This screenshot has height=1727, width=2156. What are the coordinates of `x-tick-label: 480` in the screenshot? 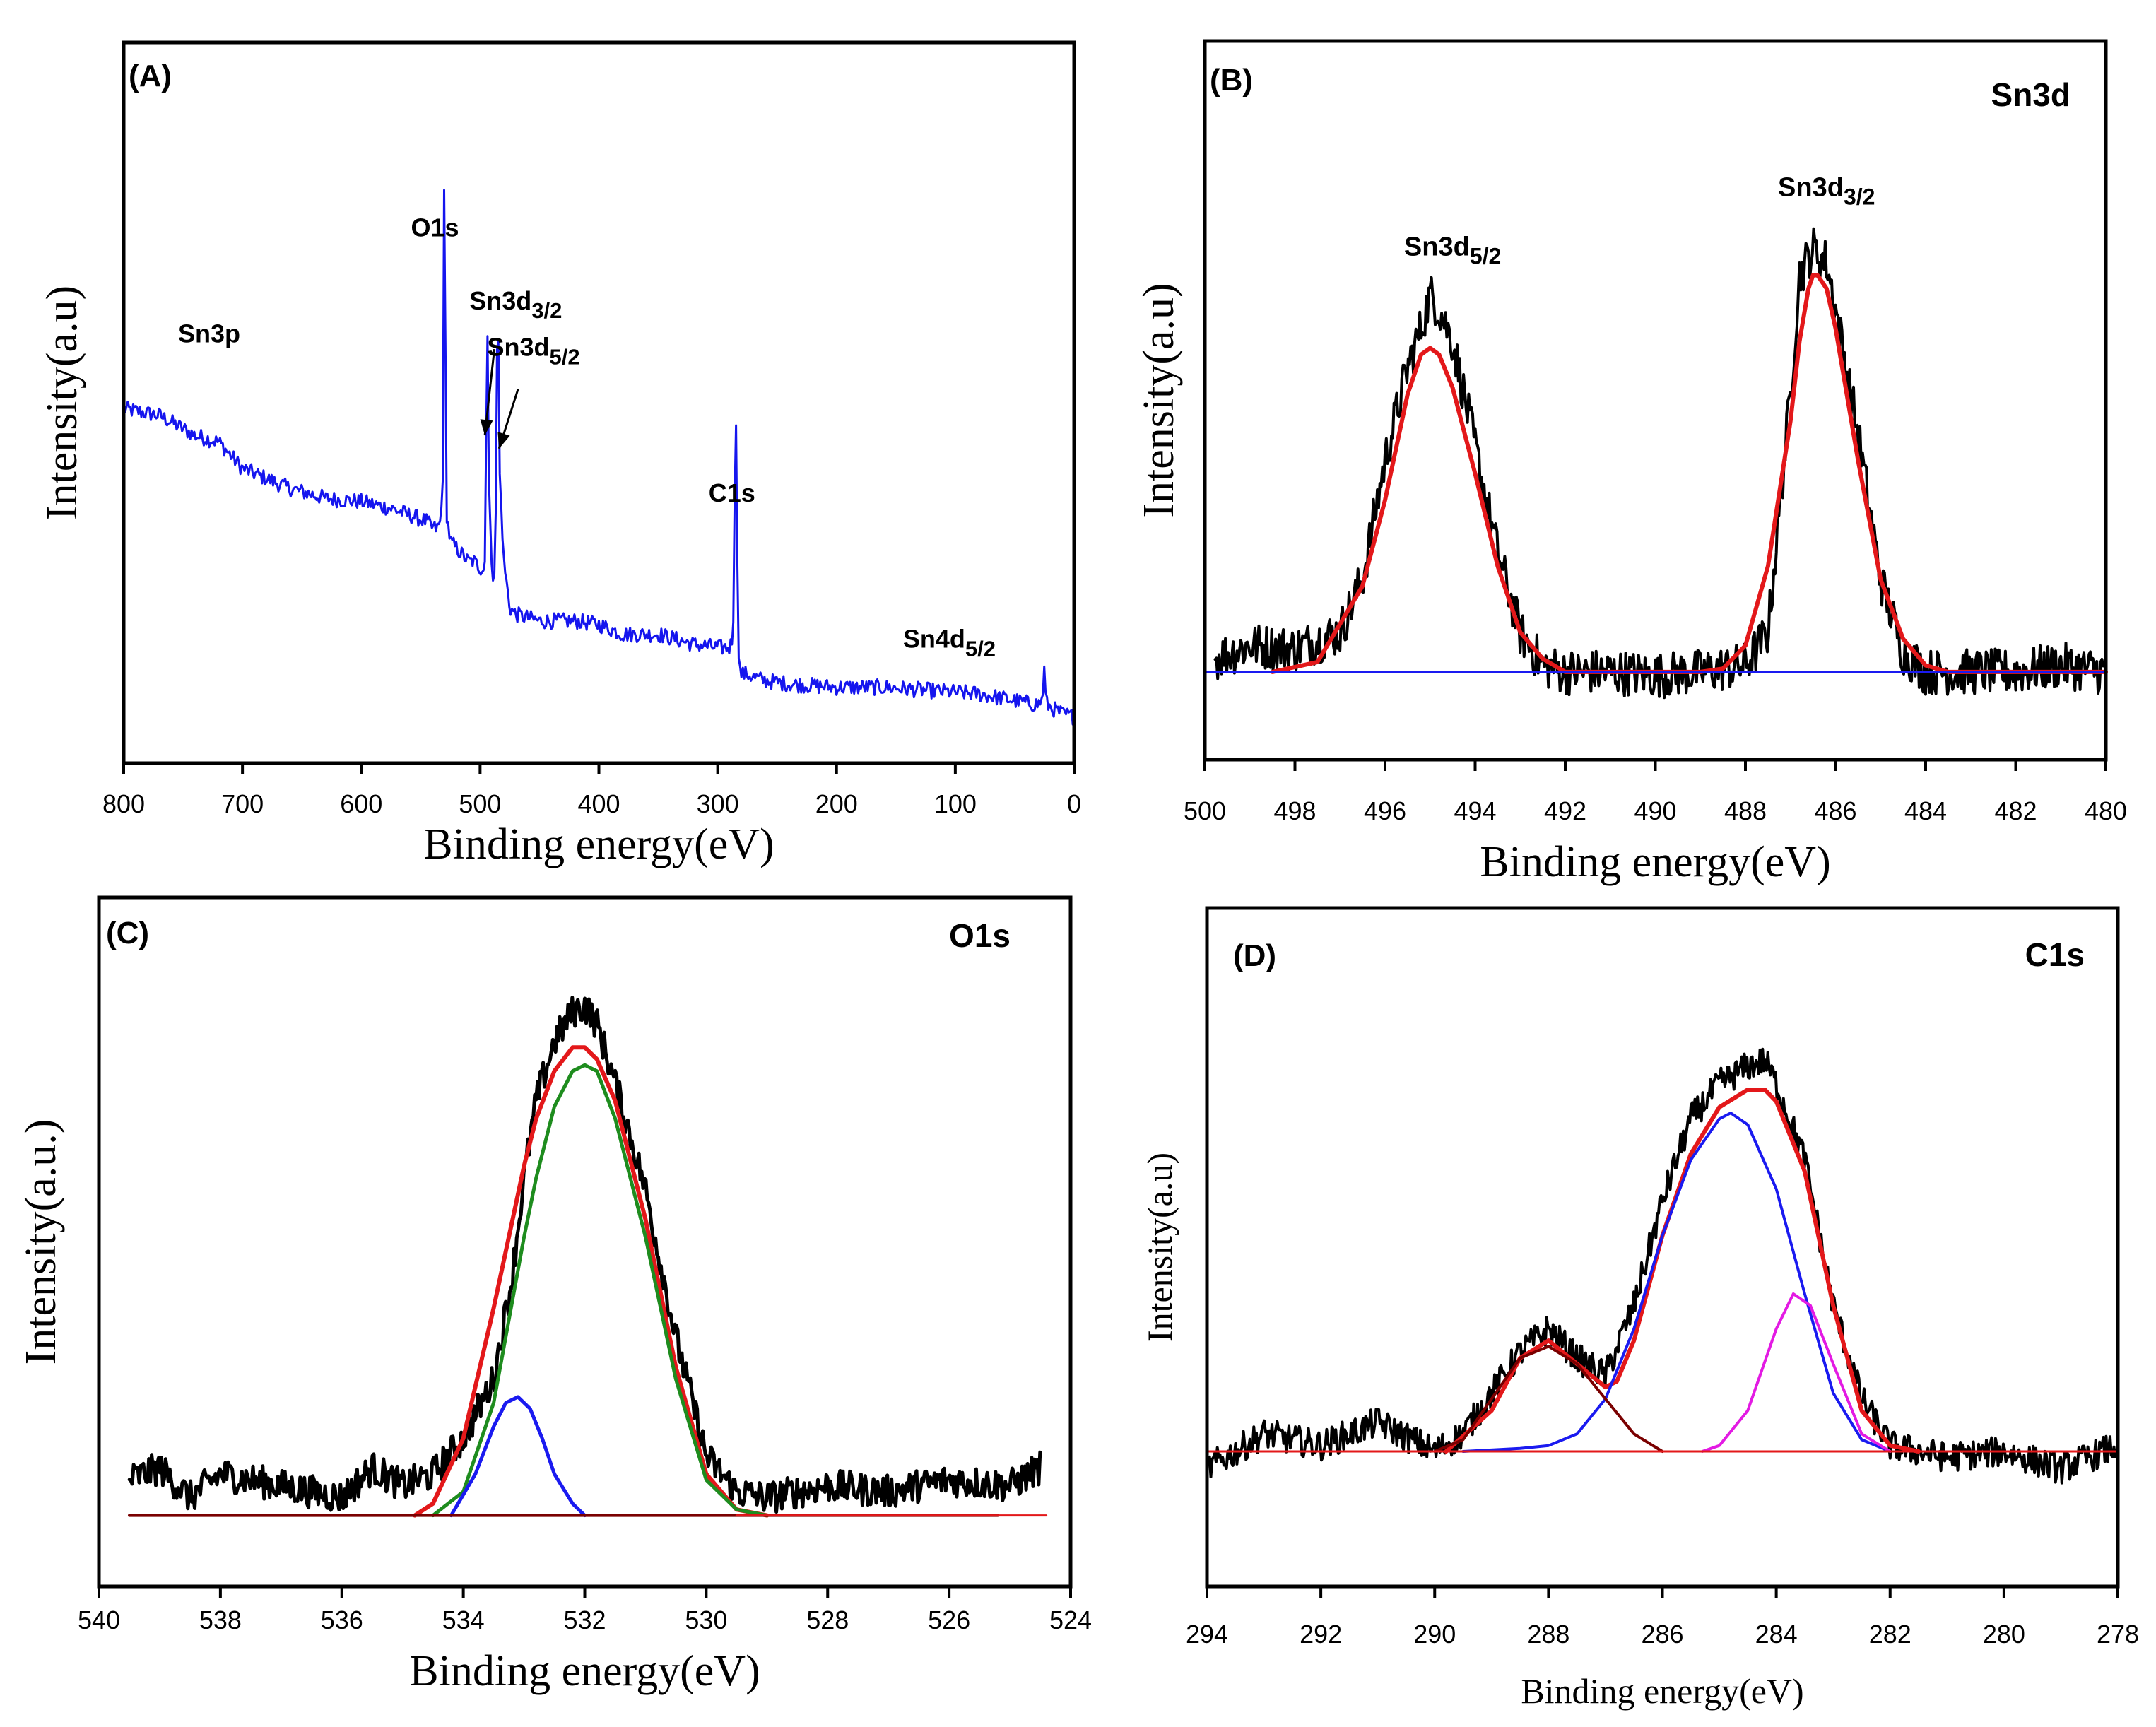 It's located at (2106, 811).